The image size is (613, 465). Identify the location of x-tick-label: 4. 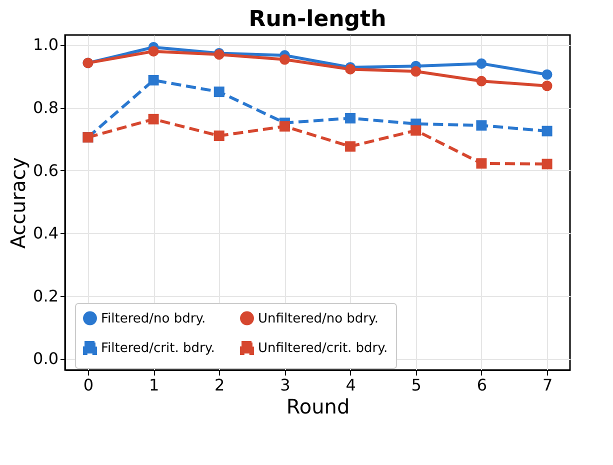
(351, 385).